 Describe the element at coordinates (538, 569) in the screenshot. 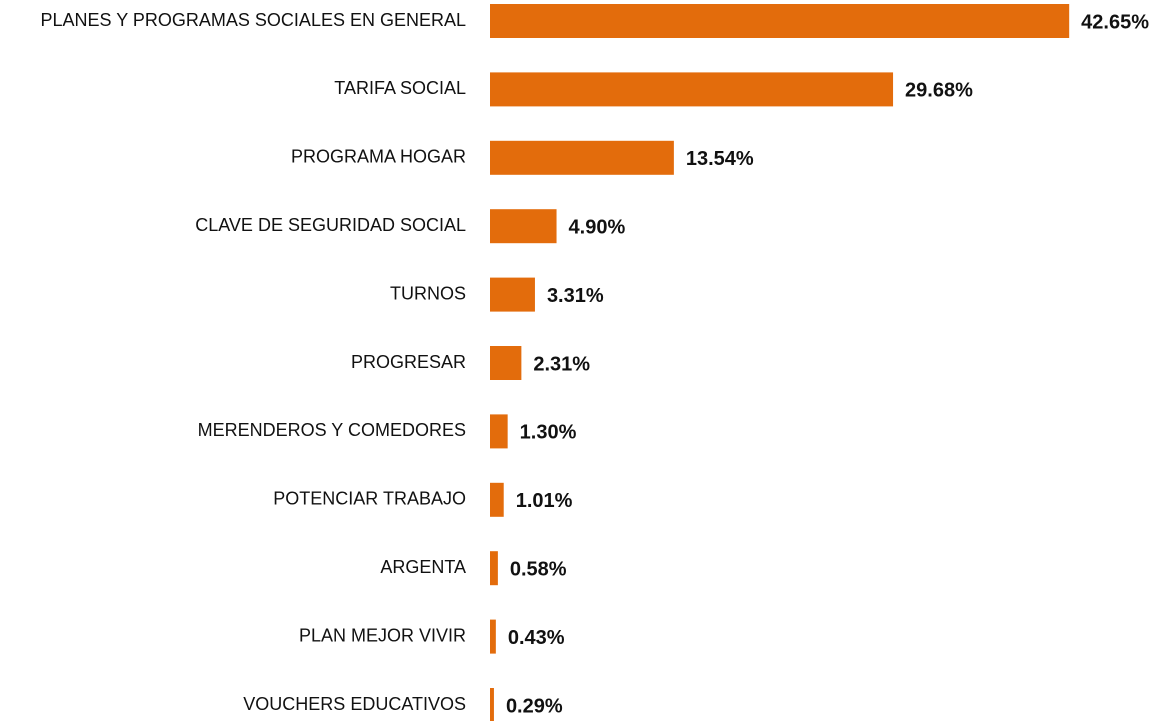

I see `value-label: 0.58%` at that location.